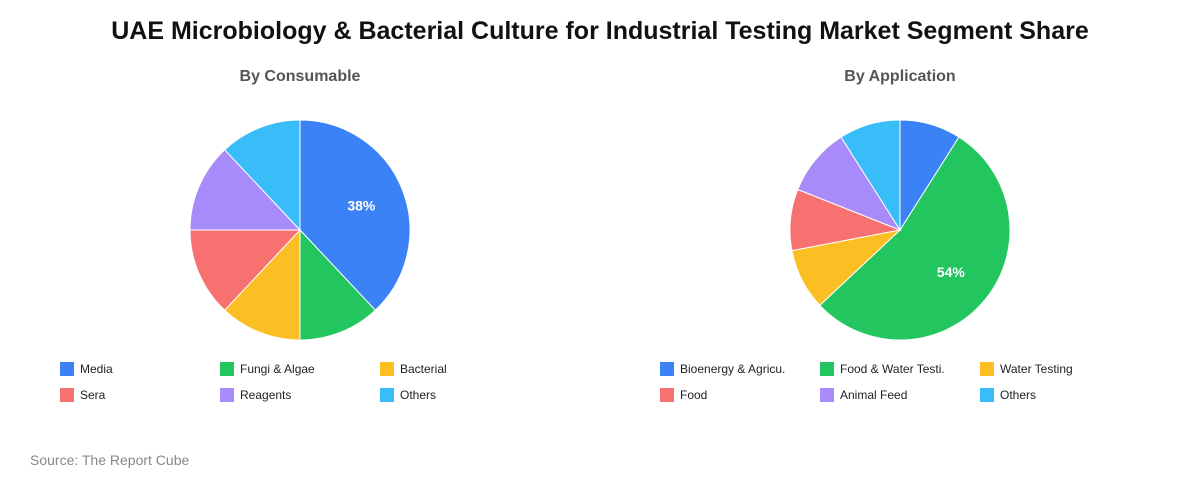  Describe the element at coordinates (874, 395) in the screenshot. I see `legend-label: Animal Feed` at that location.